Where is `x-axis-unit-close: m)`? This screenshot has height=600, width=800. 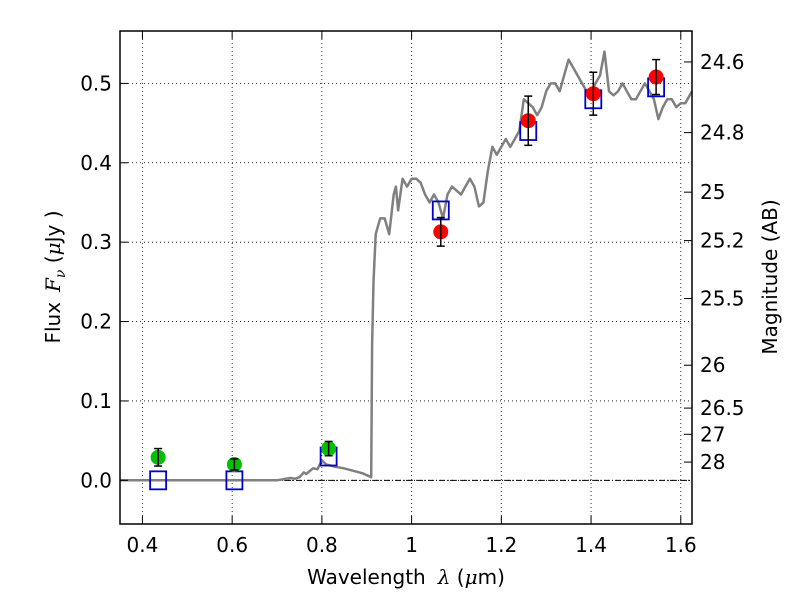 x-axis-unit-close: m) is located at coordinates (491, 577).